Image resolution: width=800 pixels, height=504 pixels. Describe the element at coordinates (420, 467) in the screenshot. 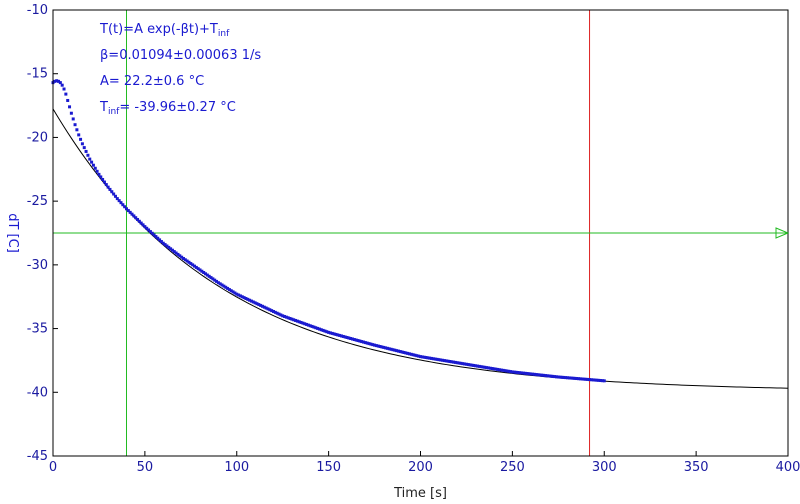

I see `x-tick-label: 200` at that location.